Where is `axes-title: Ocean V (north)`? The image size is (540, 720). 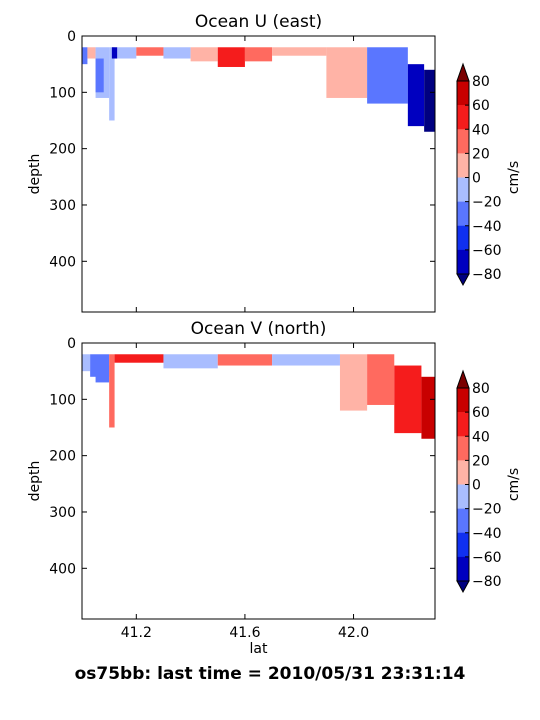
axes-title: Ocean V (north) is located at coordinates (259, 329).